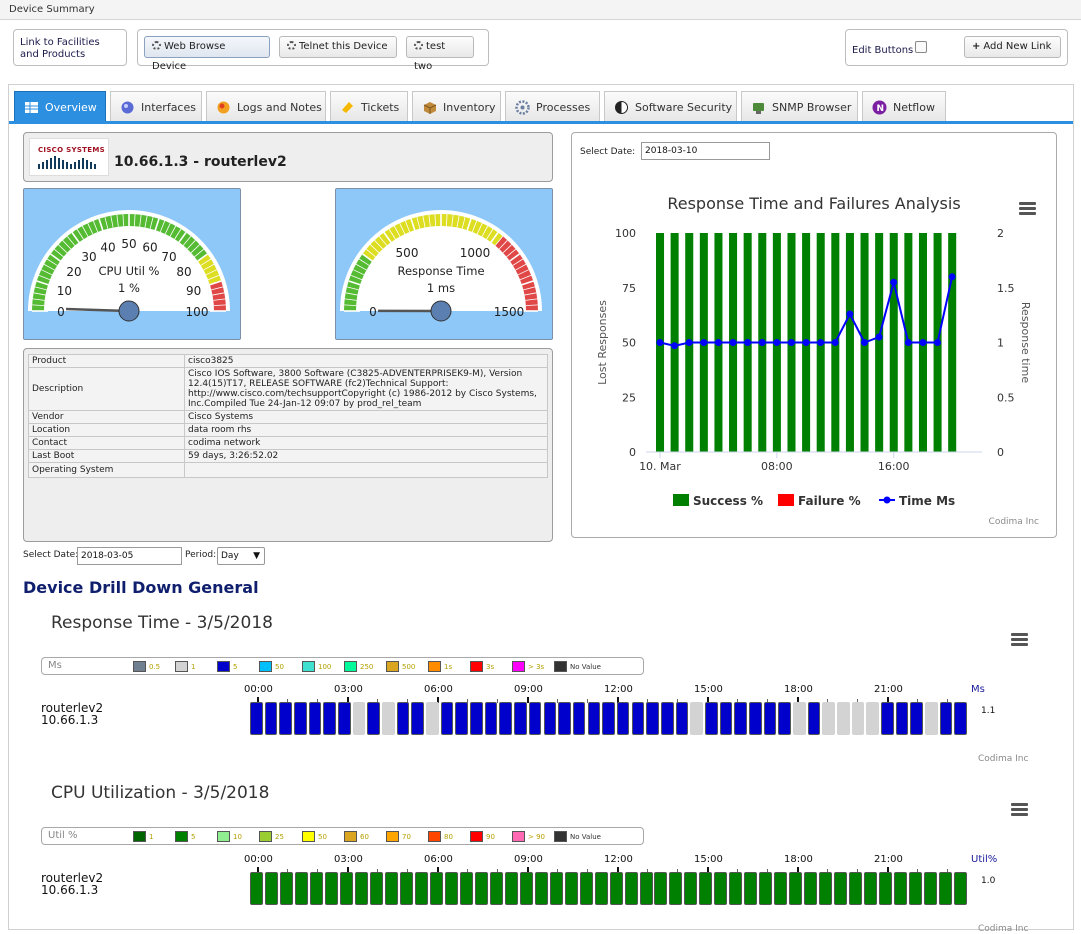 The image size is (1081, 934). What do you see at coordinates (799, 106) in the screenshot?
I see `tab-snmp-browser: SNMP Browser` at bounding box center [799, 106].